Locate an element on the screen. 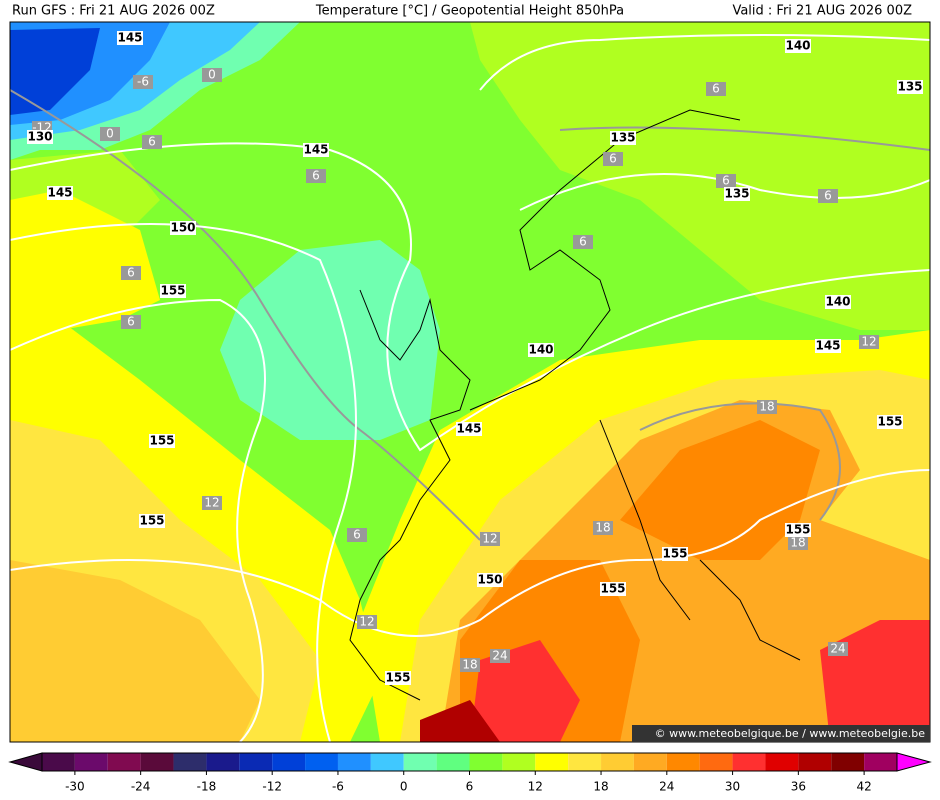 Image resolution: width=940 pixels, height=800 pixels. temp-label: 18 is located at coordinates (766, 407).